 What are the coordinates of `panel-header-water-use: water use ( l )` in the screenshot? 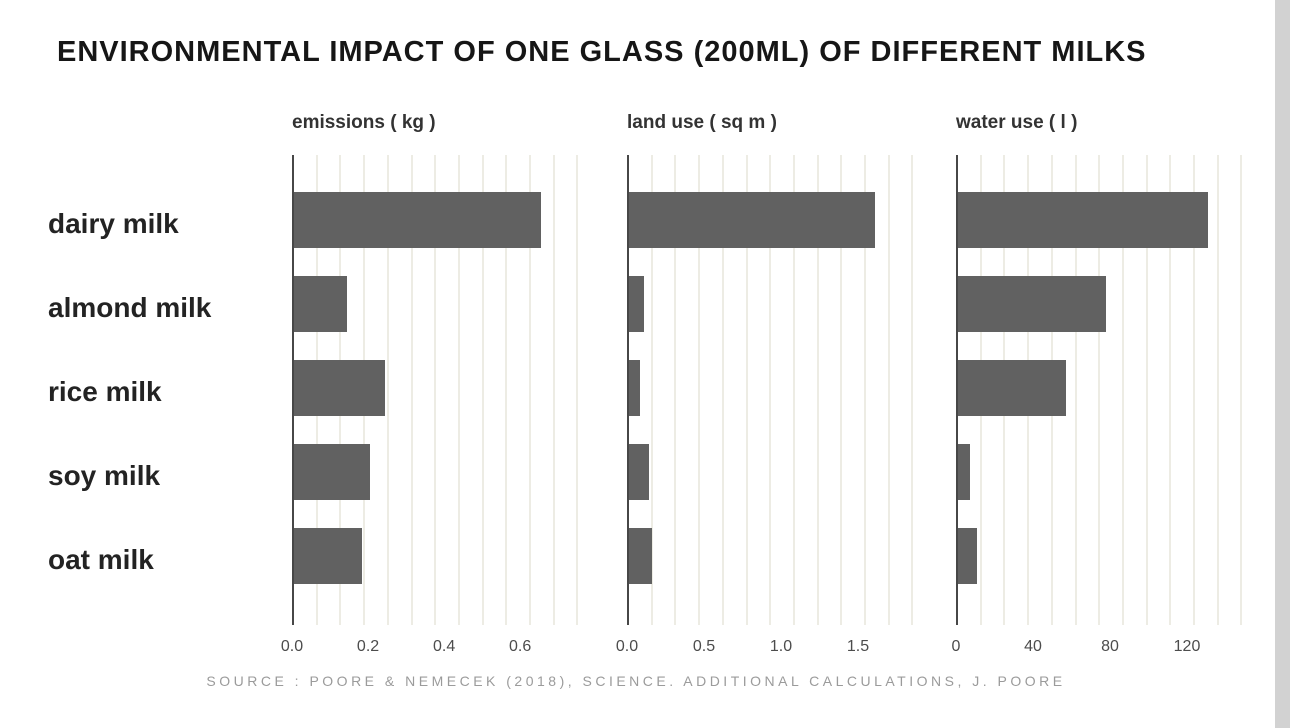 It's located at (1017, 122).